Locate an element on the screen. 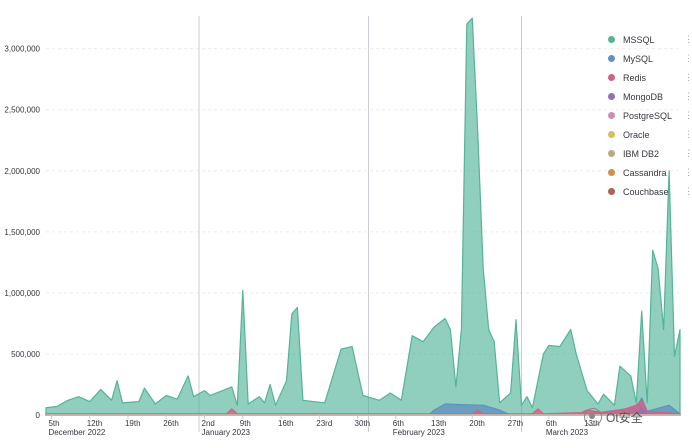  x-tick-label: 12th is located at coordinates (95, 423).